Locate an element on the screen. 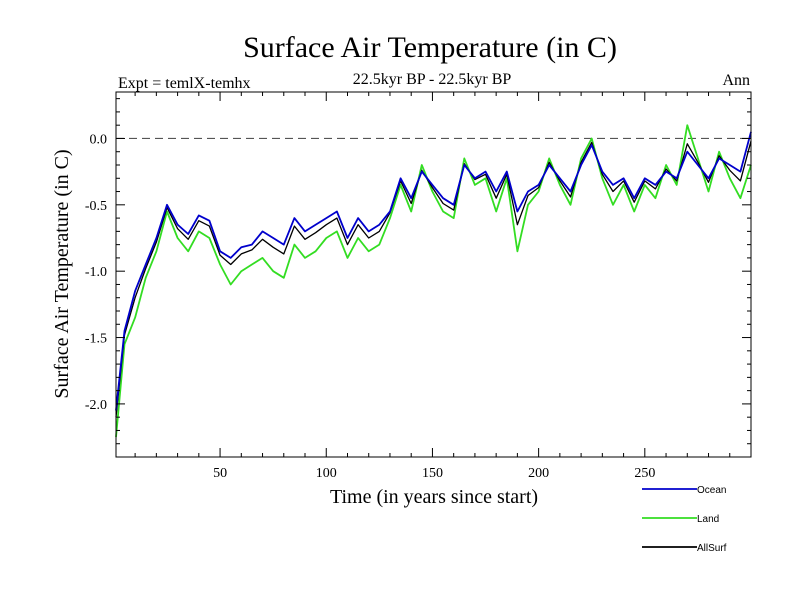  y-axis-label: Surface Air Temperature (in C) is located at coordinates (62, 273).